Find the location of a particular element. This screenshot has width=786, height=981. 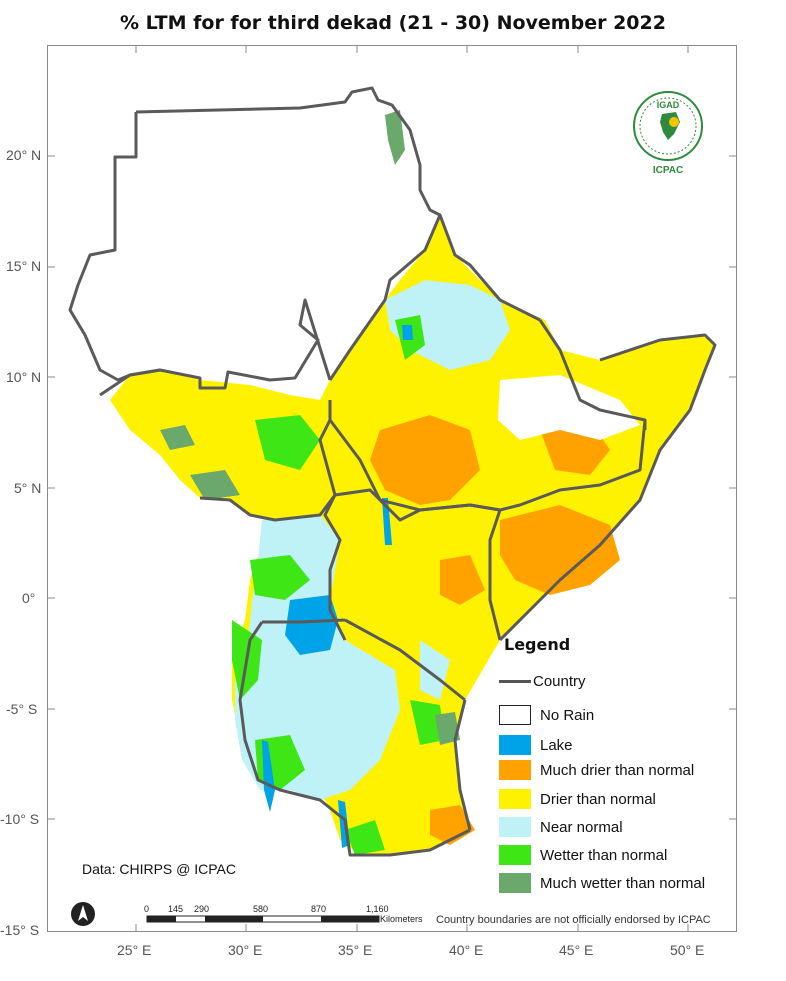

lat-label-0: 0° is located at coordinates (29, 598).